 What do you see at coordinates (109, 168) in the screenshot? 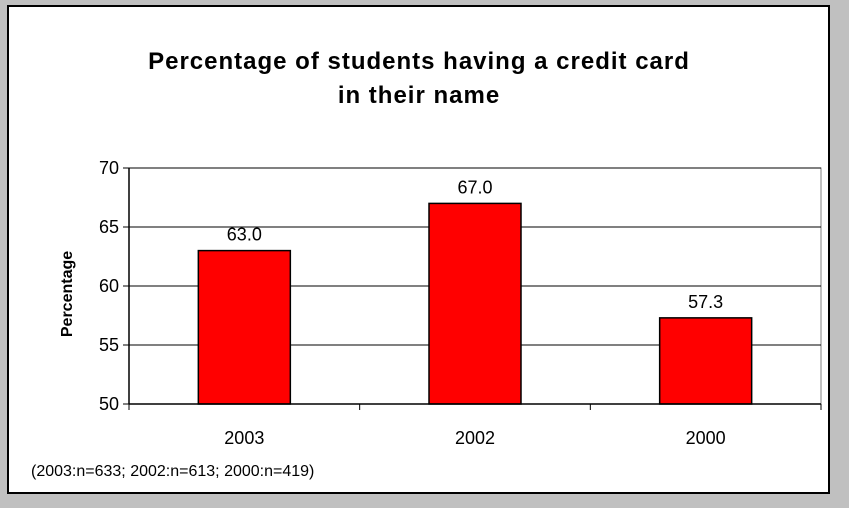
I see `y-tick-label: 70` at bounding box center [109, 168].